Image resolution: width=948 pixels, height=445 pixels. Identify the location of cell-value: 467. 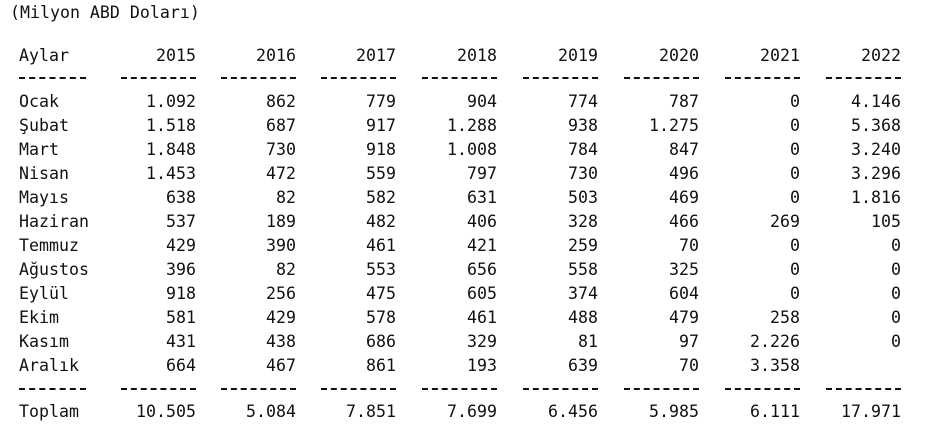
(281, 365).